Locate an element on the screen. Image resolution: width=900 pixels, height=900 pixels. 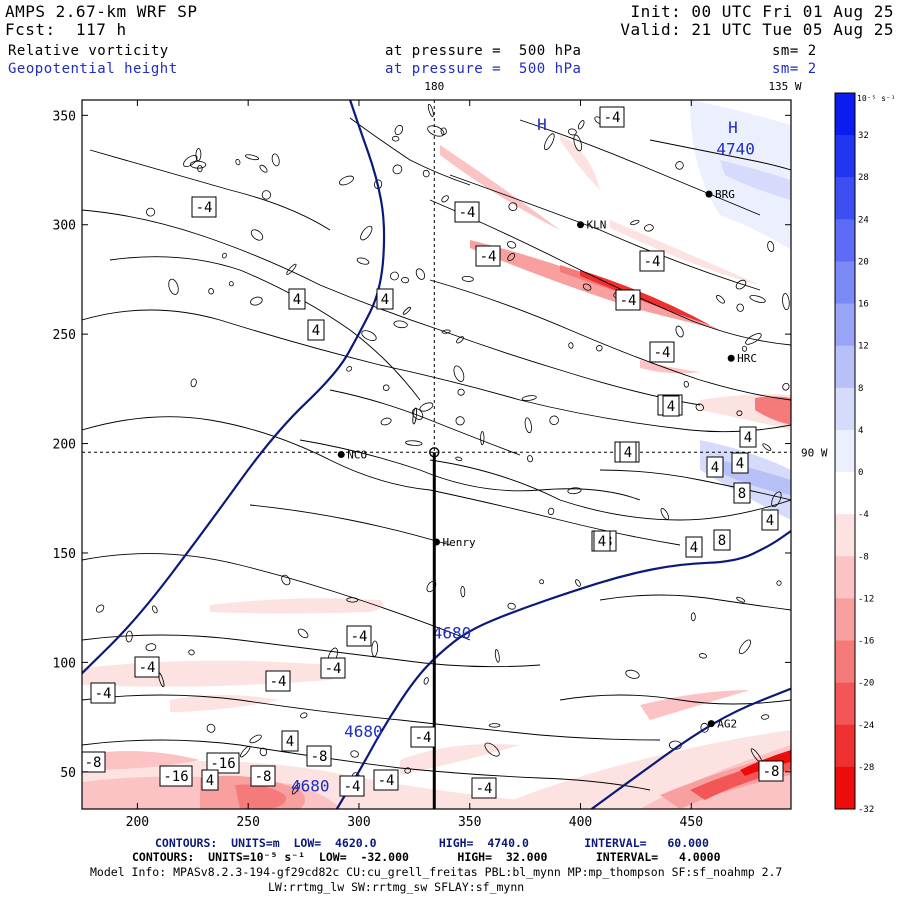
vorticity-label-box: -8 is located at coordinates (771, 771).